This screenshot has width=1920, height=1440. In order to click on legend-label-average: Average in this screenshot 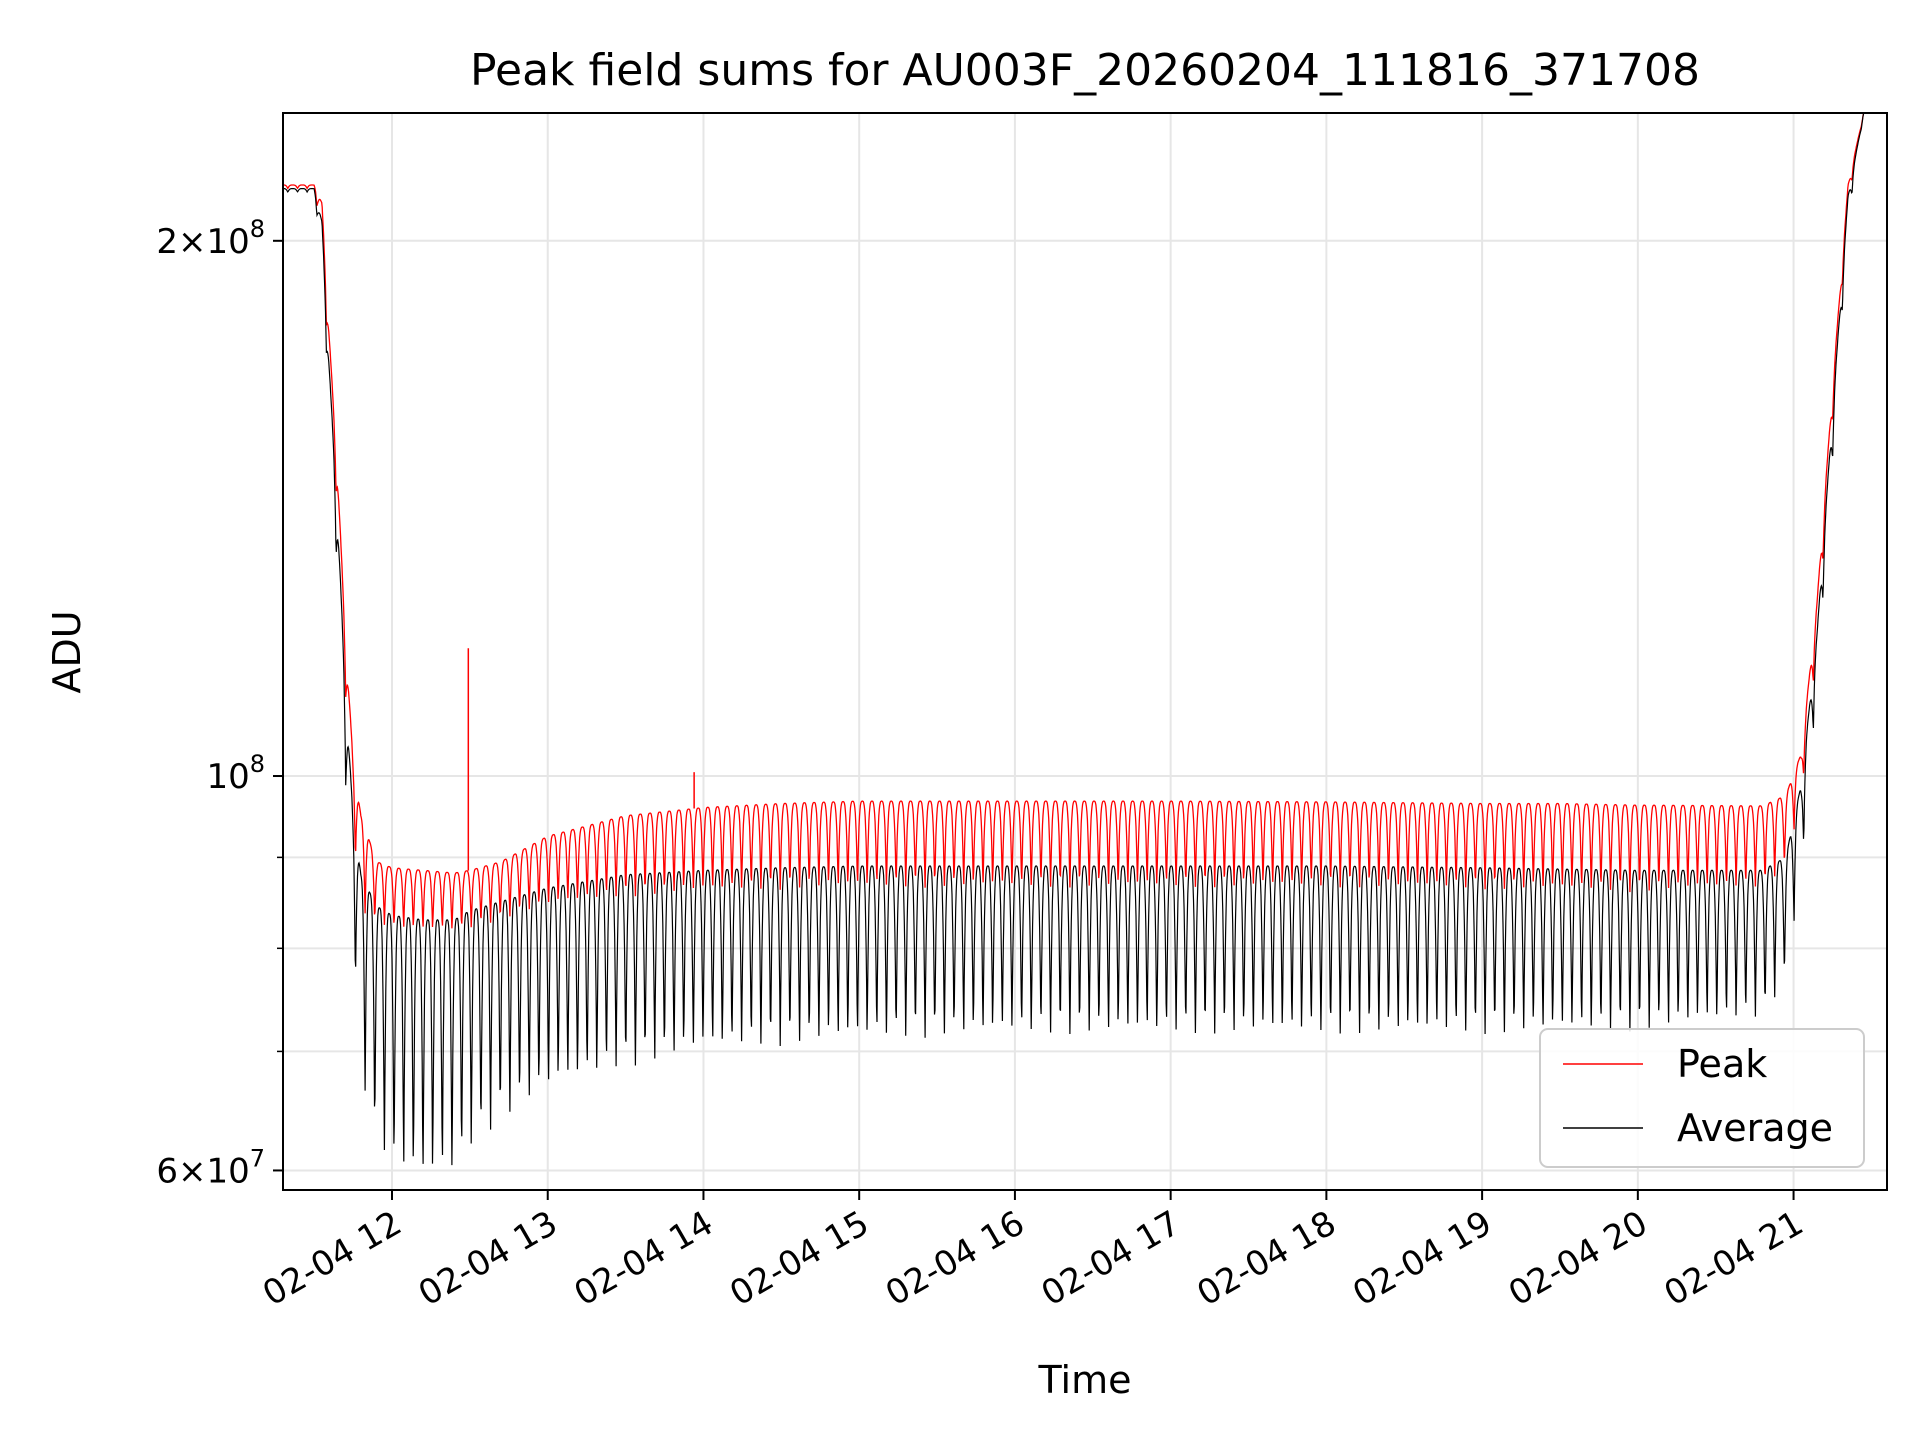, I will do `click(1755, 1128)`.